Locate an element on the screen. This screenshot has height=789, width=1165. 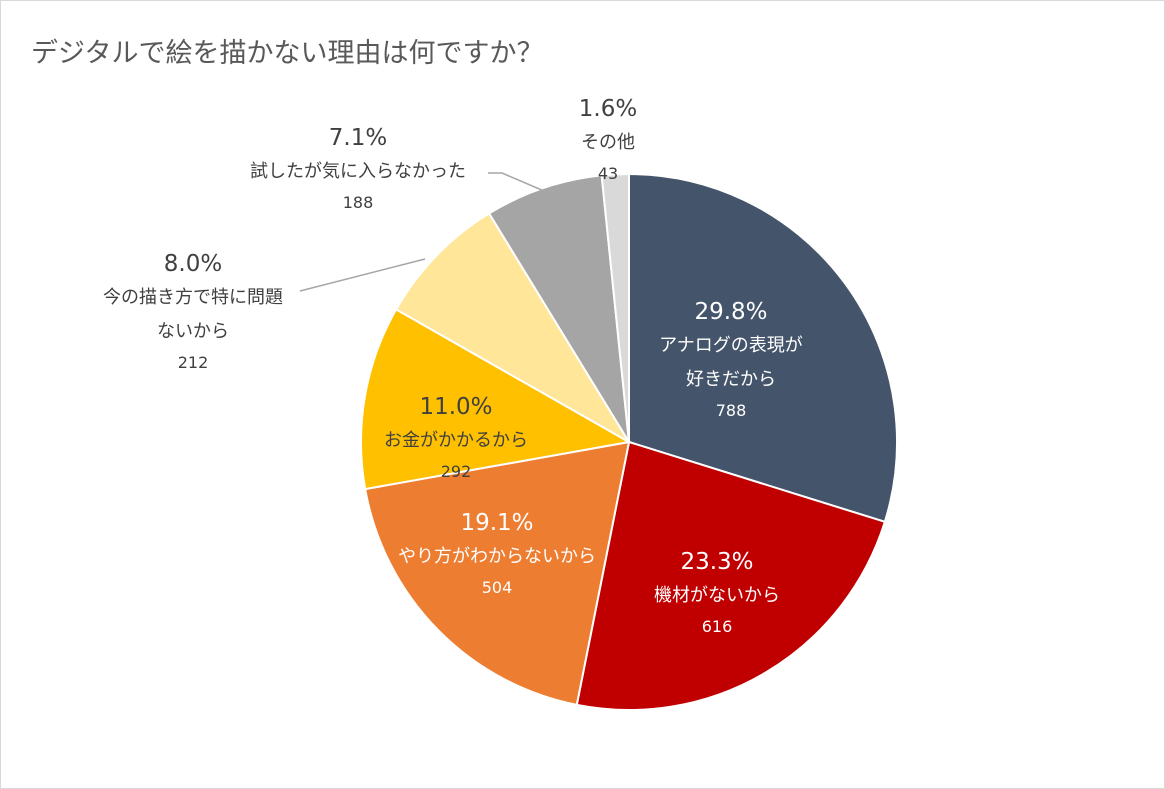
label-count: 788 is located at coordinates (731, 410).